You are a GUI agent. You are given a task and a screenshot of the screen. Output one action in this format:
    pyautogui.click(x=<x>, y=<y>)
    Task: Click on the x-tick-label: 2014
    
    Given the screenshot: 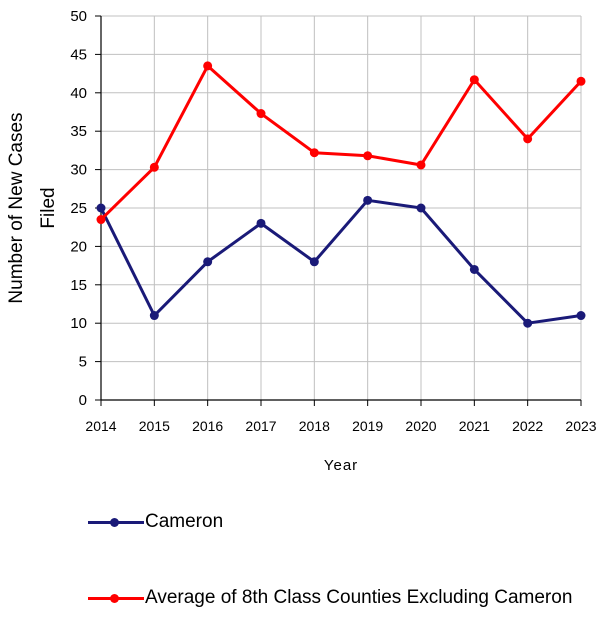 What is the action you would take?
    pyautogui.click(x=100, y=426)
    